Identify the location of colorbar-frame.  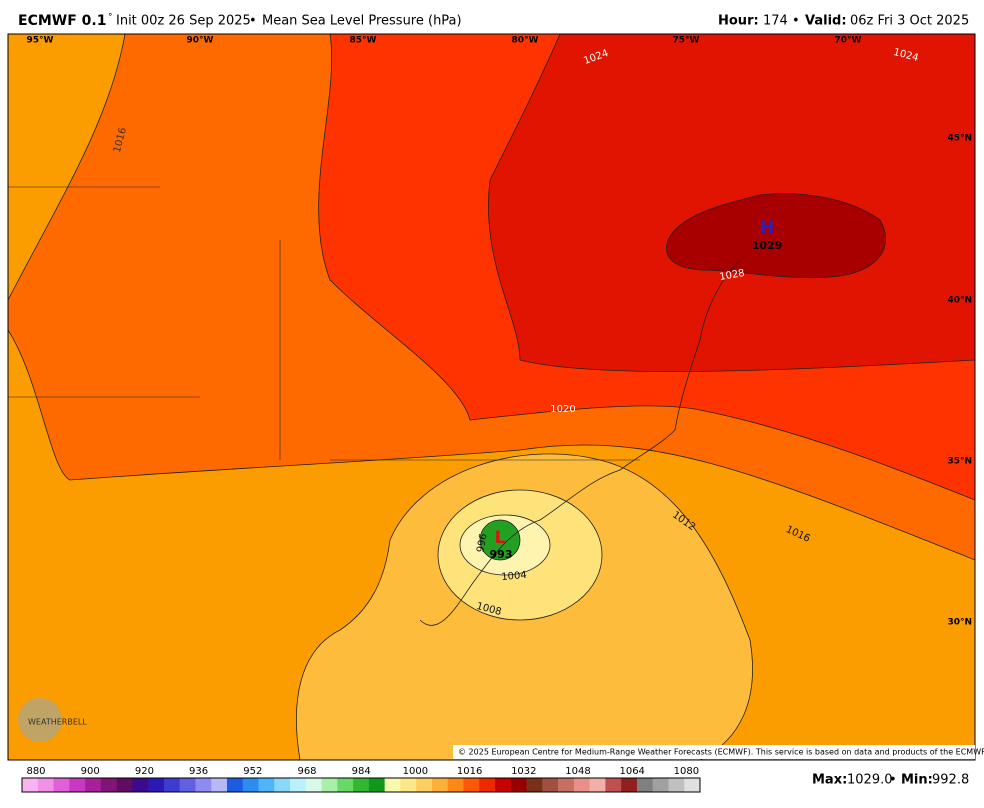
(361, 785).